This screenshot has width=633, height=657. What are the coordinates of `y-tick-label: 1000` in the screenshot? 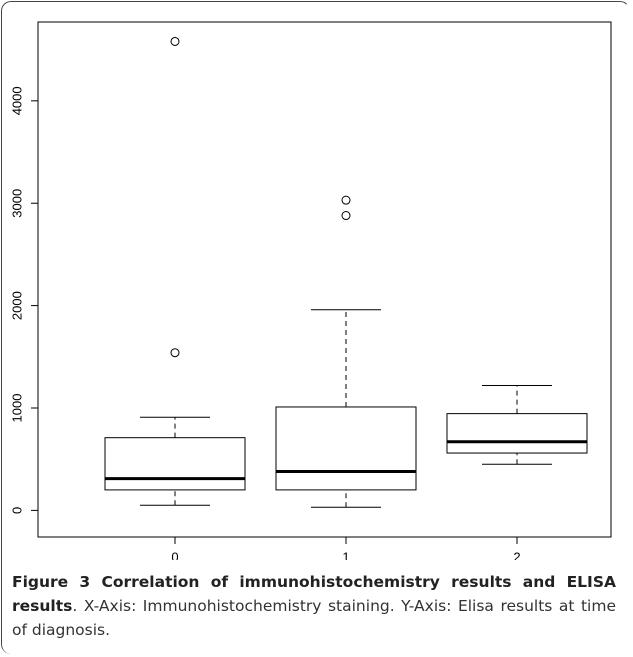 It's located at (16, 408).